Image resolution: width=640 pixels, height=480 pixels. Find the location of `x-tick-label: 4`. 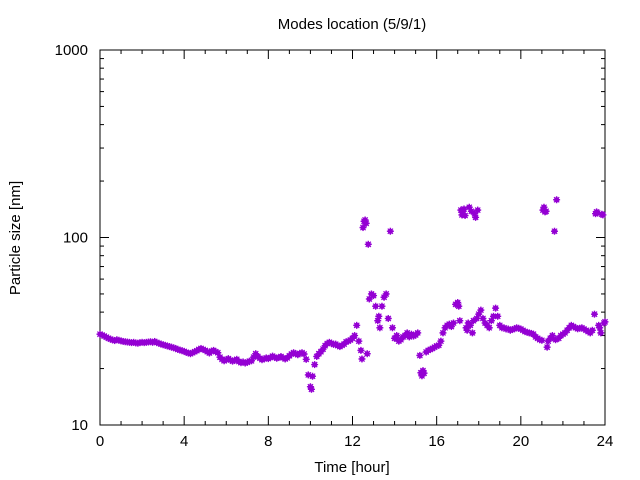

x-tick-label: 4 is located at coordinates (184, 441).